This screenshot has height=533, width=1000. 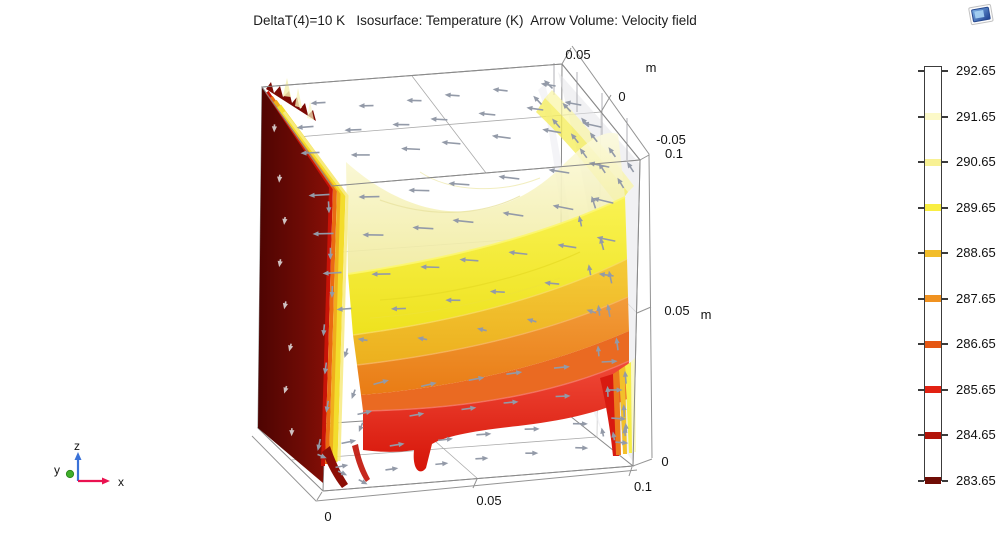 What do you see at coordinates (495, 371) in the screenshot?
I see `isosurface-orange-red` at bounding box center [495, 371].